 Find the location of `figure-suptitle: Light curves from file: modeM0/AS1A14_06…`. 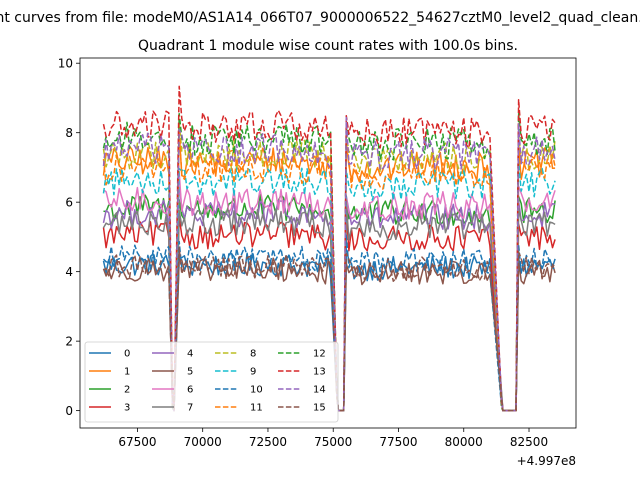

figure-suptitle: Light curves from file: modeM0/AS1A14_06… is located at coordinates (320, 18).